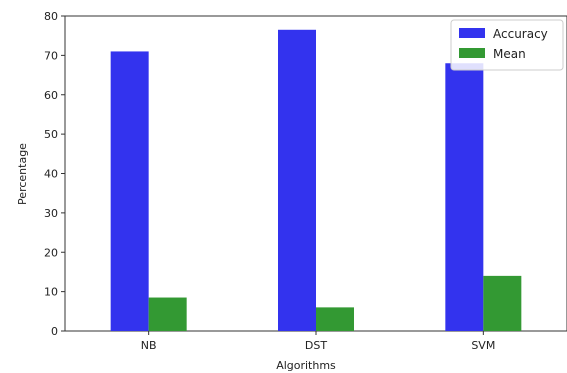 Image resolution: width=567 pixels, height=373 pixels. I want to click on y-axis: 0 10 20 30 40 50 60 70 80, so click(54, 174).